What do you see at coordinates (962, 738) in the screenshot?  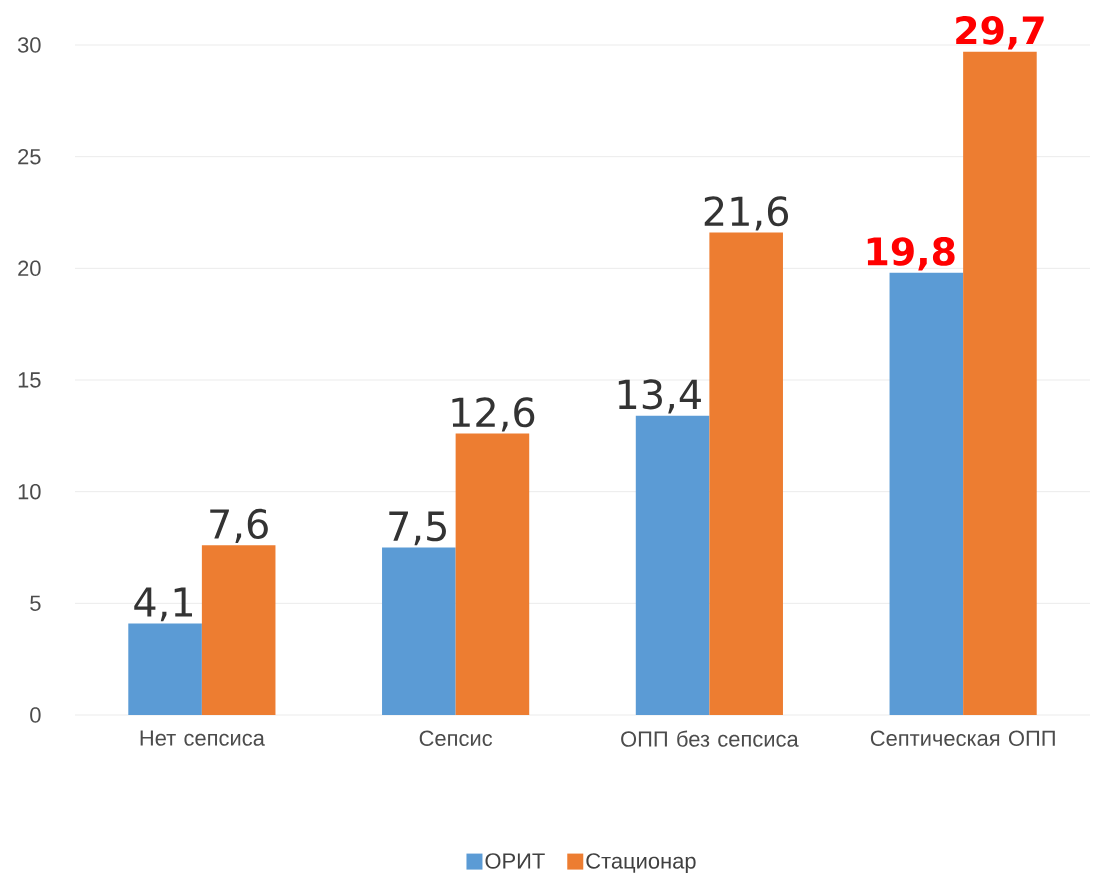 I see `x-tick-label: Септическая ОПП` at bounding box center [962, 738].